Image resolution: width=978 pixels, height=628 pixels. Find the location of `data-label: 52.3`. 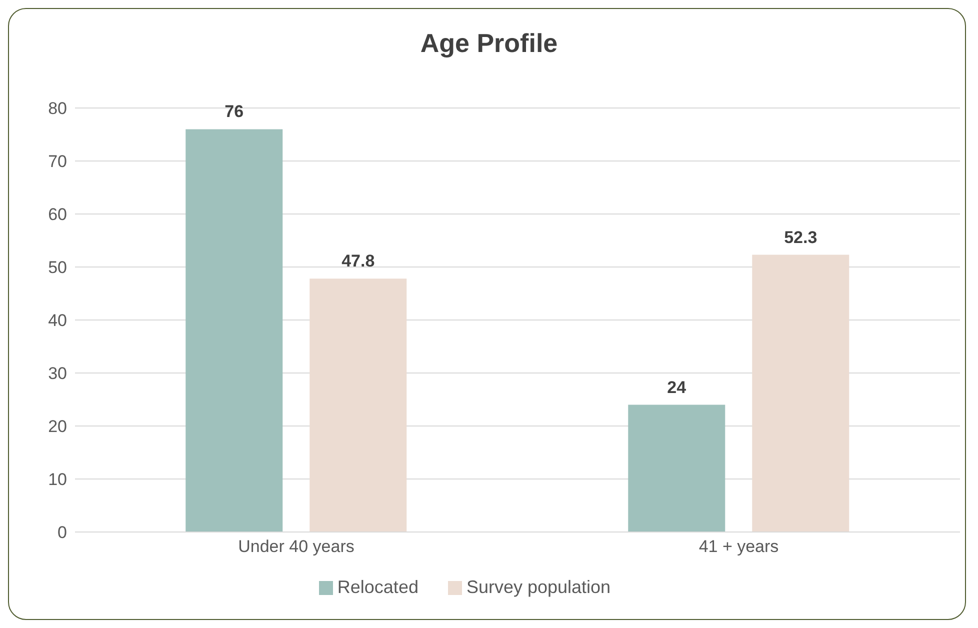

data-label: 52.3 is located at coordinates (801, 237).